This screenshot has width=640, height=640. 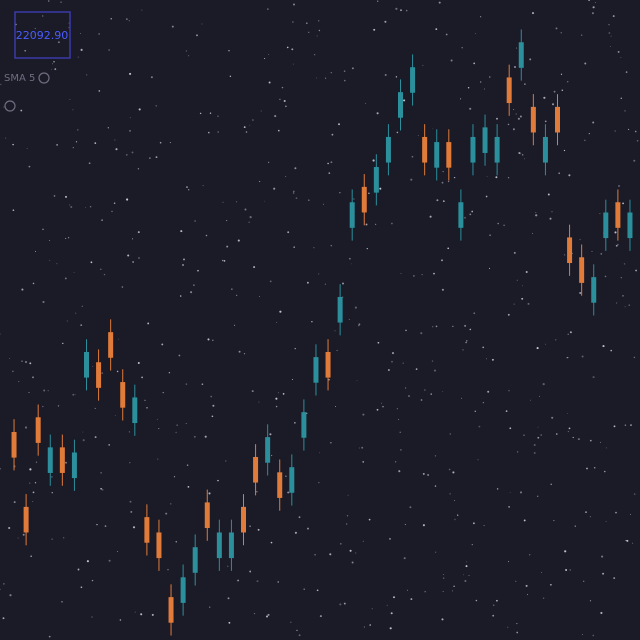 I want to click on collapse-icon, so click(x=10, y=106).